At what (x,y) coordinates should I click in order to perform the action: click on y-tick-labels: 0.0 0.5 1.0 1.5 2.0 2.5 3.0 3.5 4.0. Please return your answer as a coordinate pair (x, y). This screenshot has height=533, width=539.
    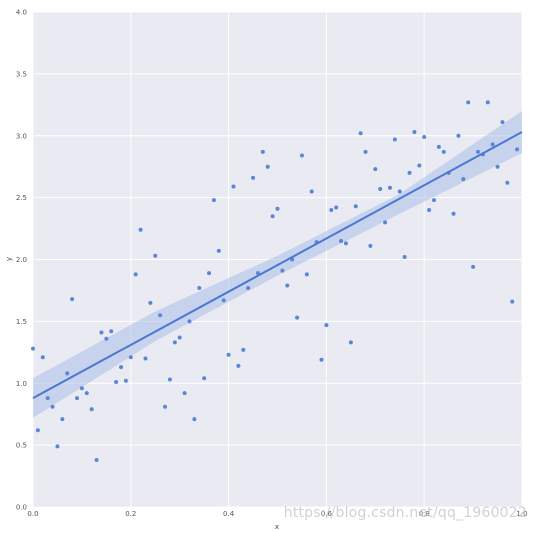
    Looking at the image, I should click on (21, 260).